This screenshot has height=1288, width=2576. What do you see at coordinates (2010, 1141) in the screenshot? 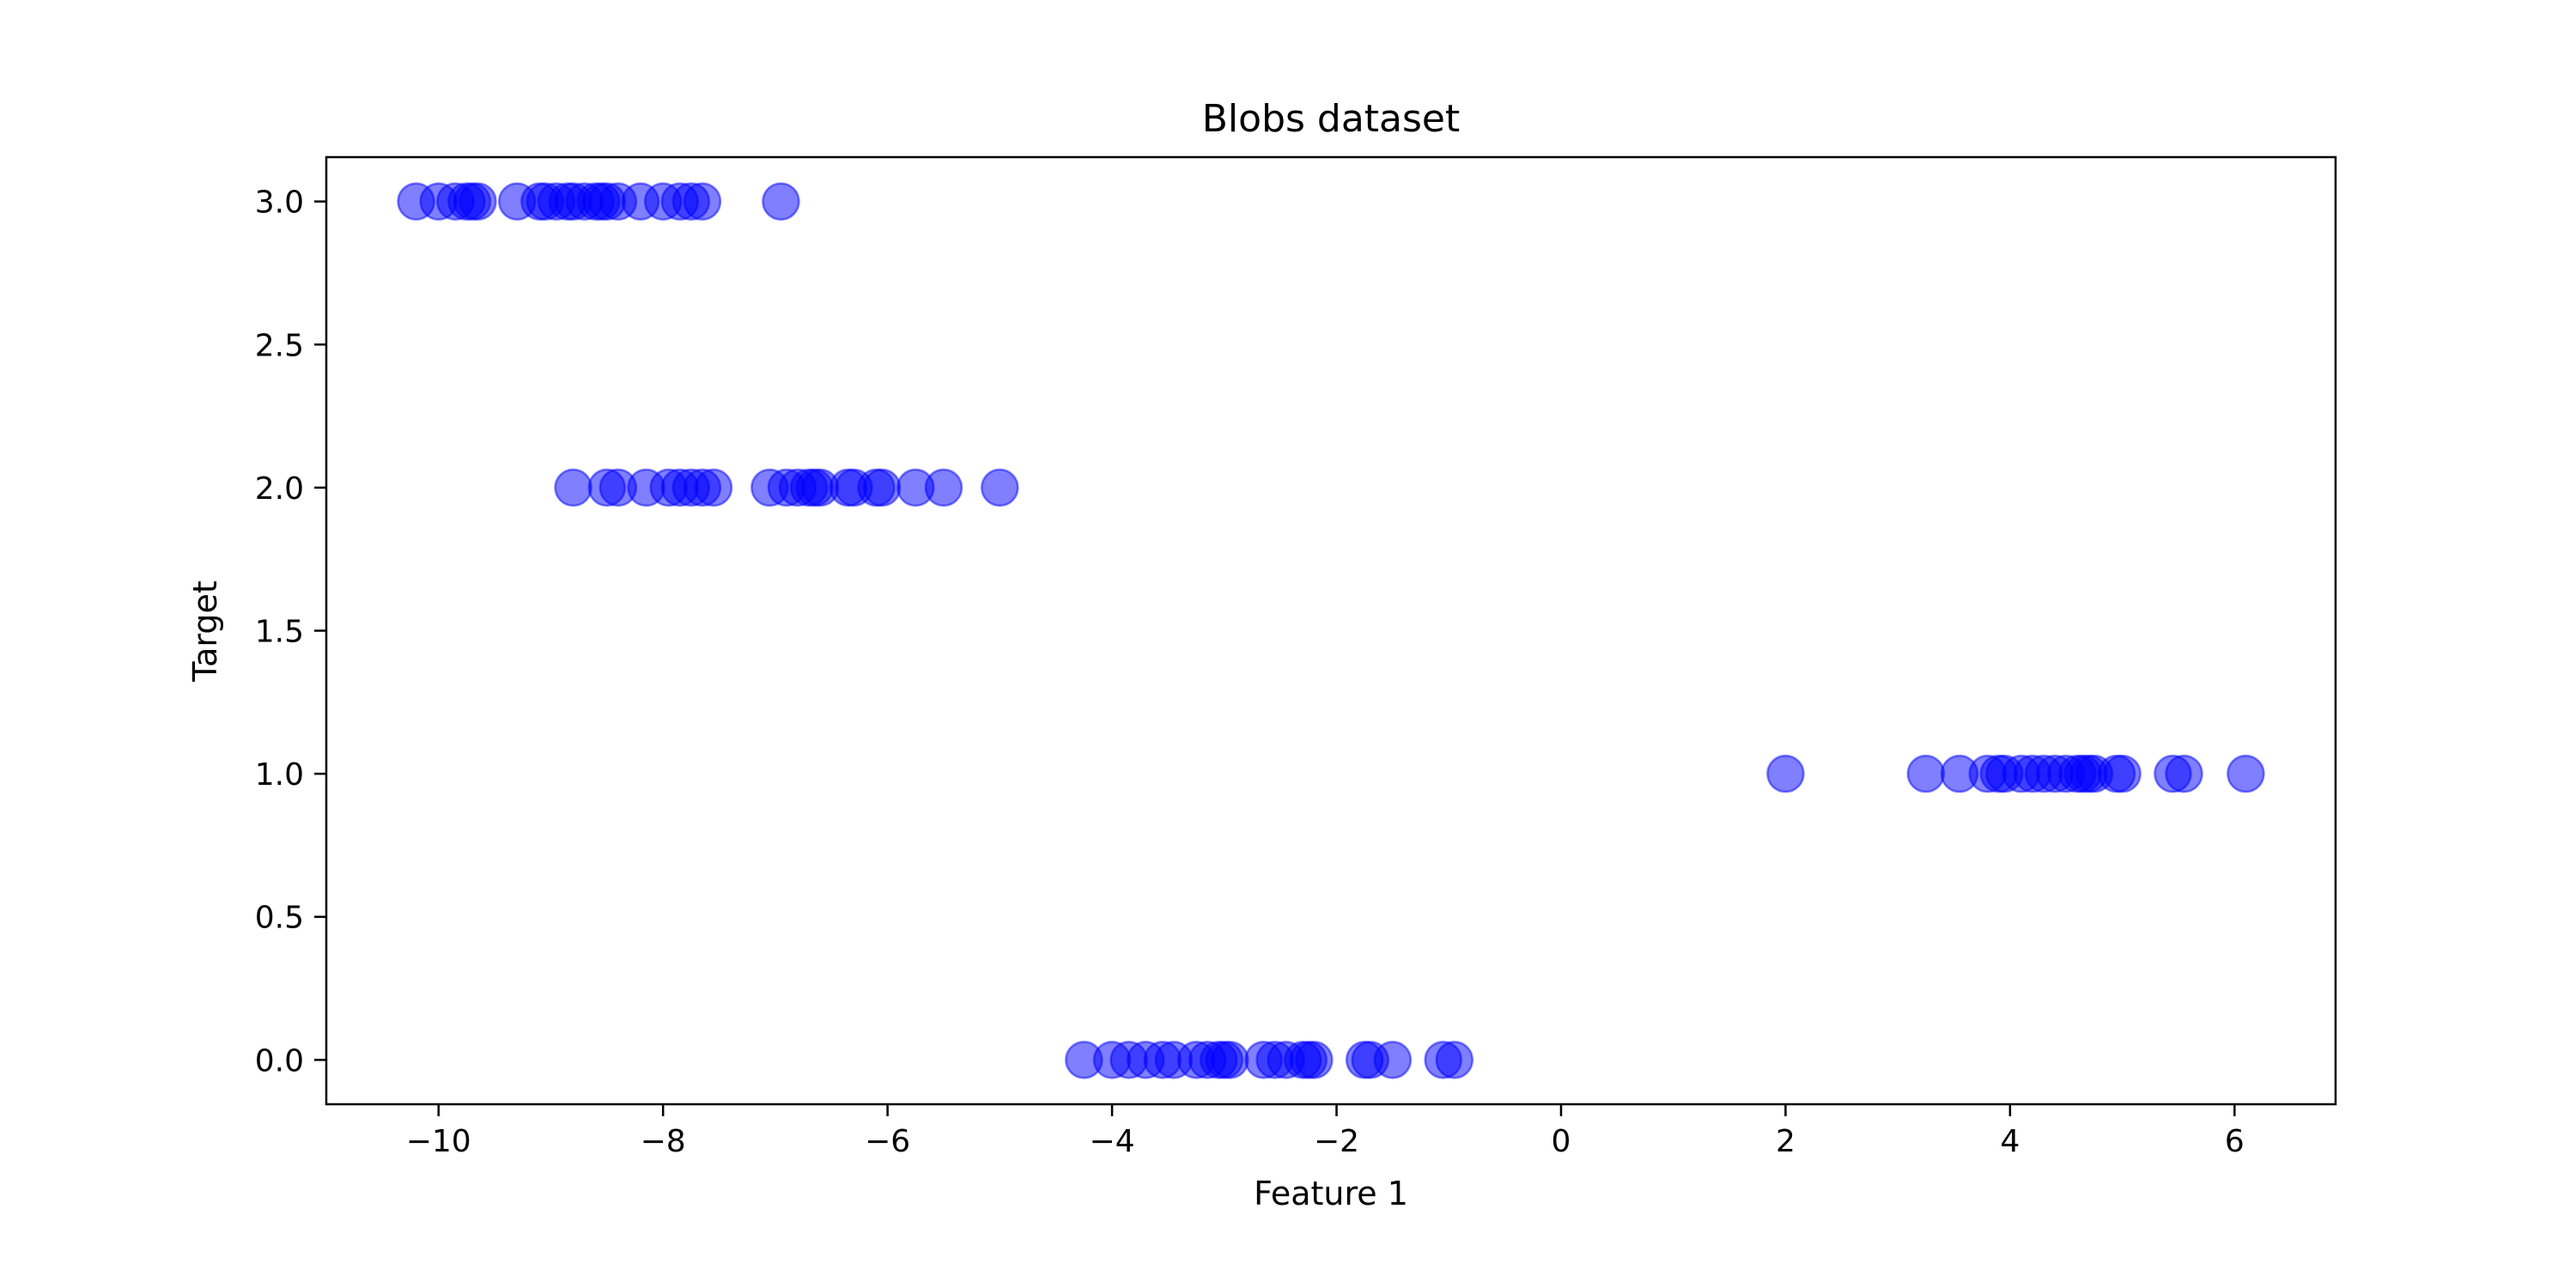
I see `x-tick-label: 4` at bounding box center [2010, 1141].